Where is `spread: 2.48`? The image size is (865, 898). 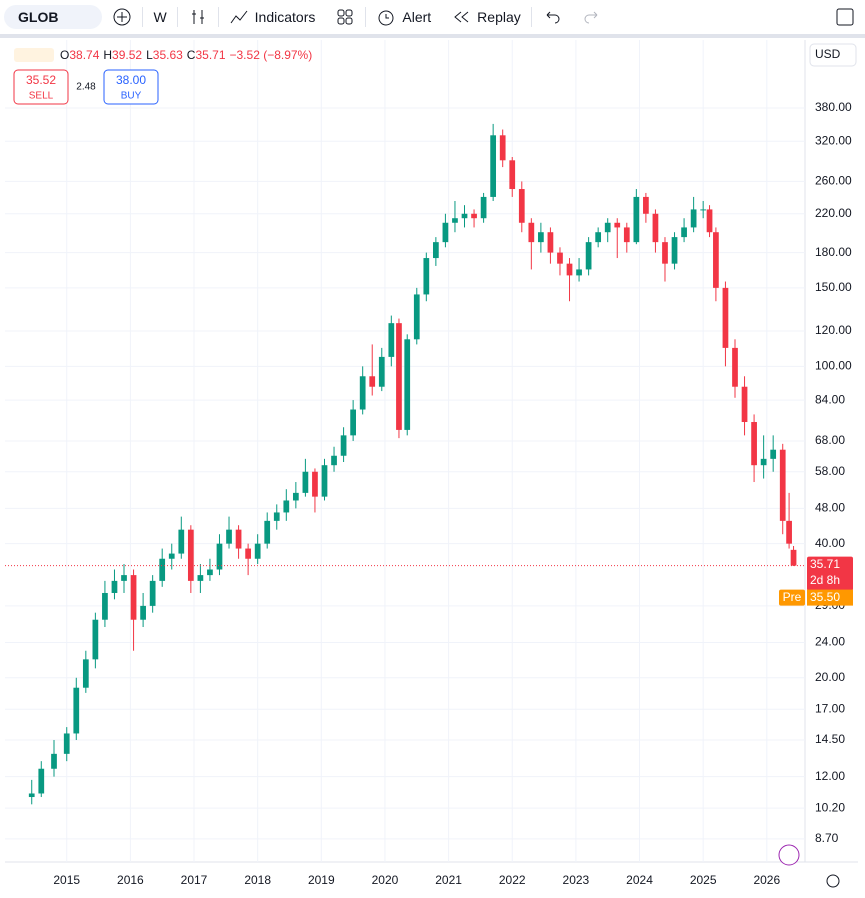 spread: 2.48 is located at coordinates (86, 87).